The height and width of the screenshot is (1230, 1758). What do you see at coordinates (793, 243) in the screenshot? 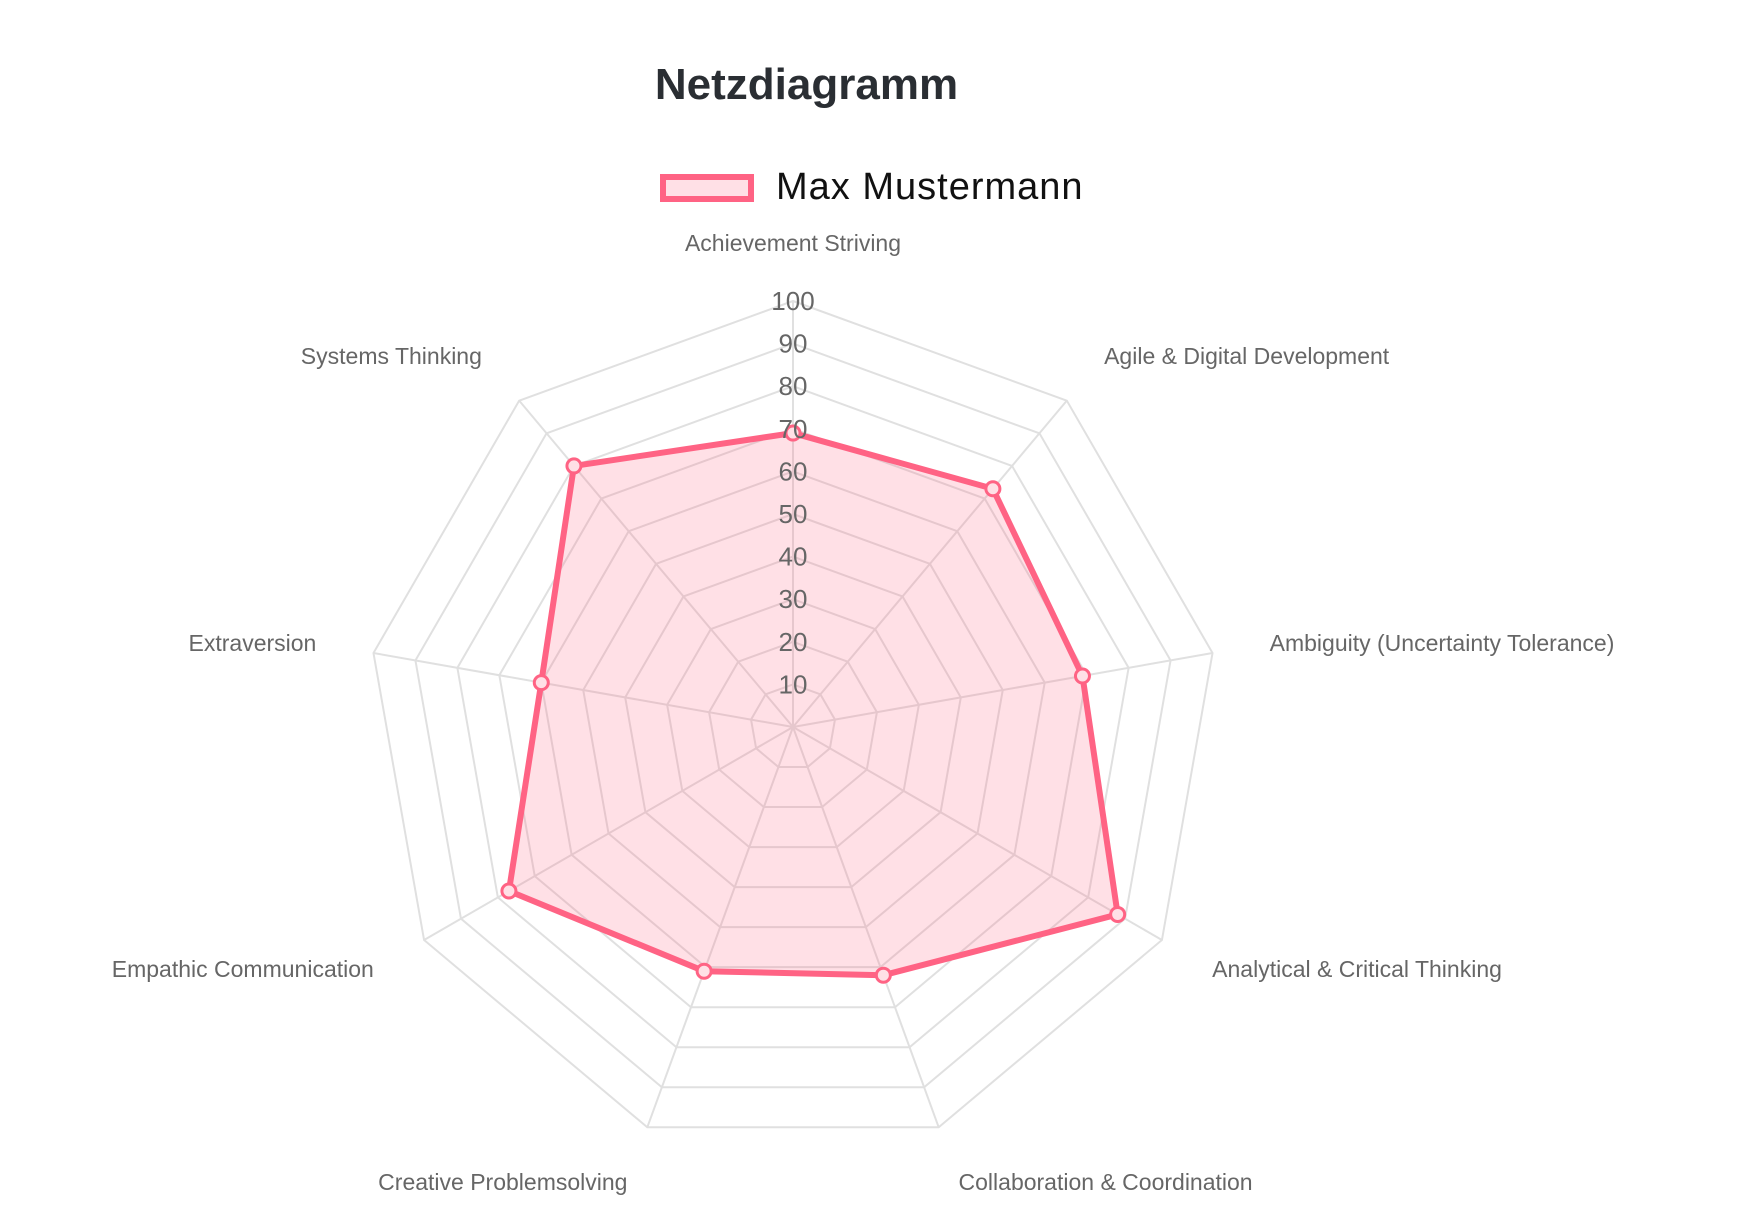
I see `axis-label: Achievement Striving` at bounding box center [793, 243].